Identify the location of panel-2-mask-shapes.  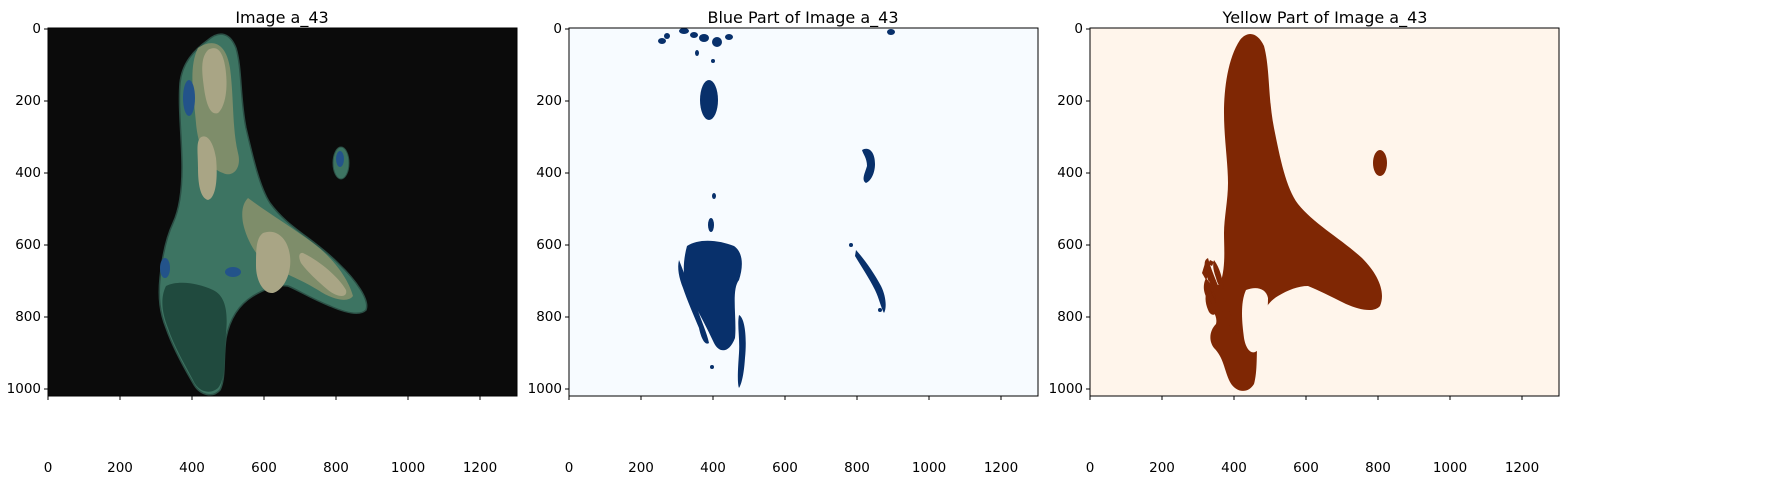
(776, 208).